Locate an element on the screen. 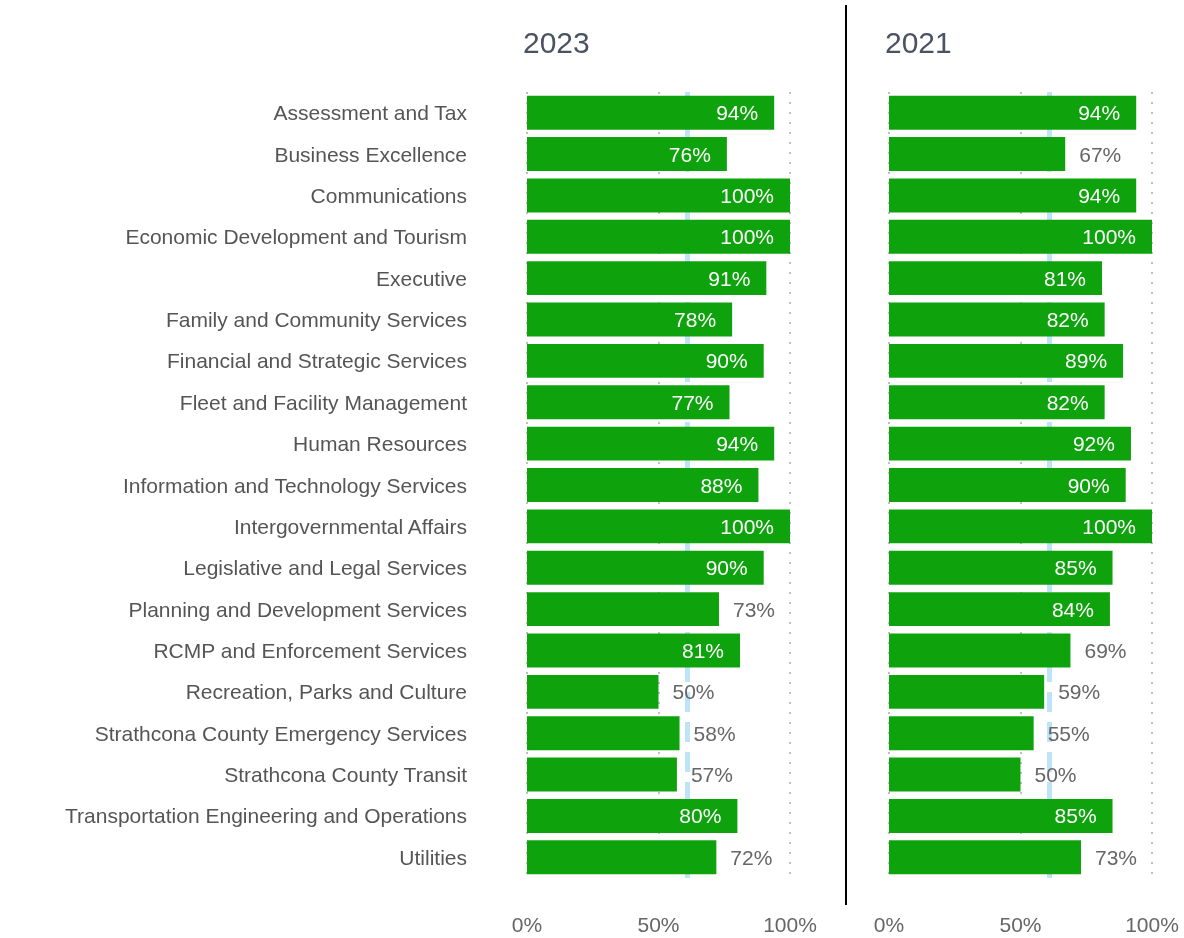  data-label: 77% is located at coordinates (692, 402).